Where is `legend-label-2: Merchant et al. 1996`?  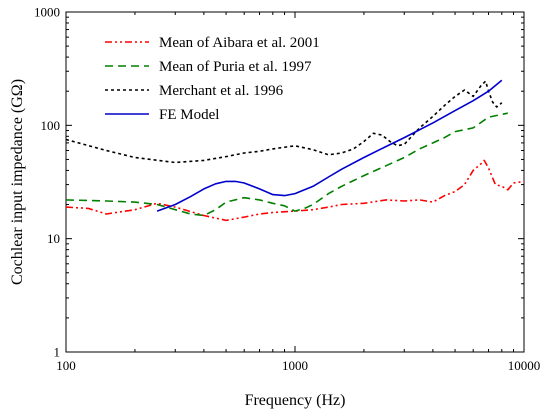
legend-label-2: Merchant et al. 1996 is located at coordinates (221, 91).